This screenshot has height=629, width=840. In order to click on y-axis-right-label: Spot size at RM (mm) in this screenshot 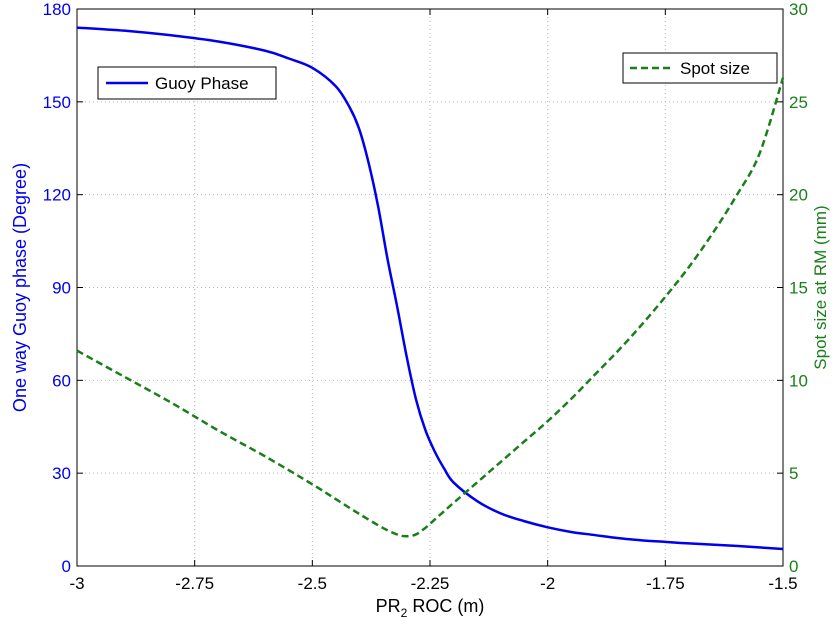, I will do `click(820, 287)`.